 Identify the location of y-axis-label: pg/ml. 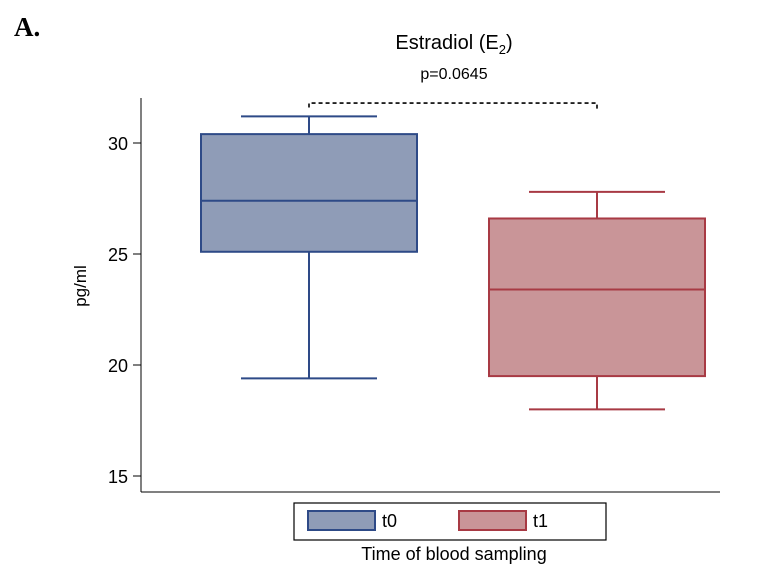
(80, 286).